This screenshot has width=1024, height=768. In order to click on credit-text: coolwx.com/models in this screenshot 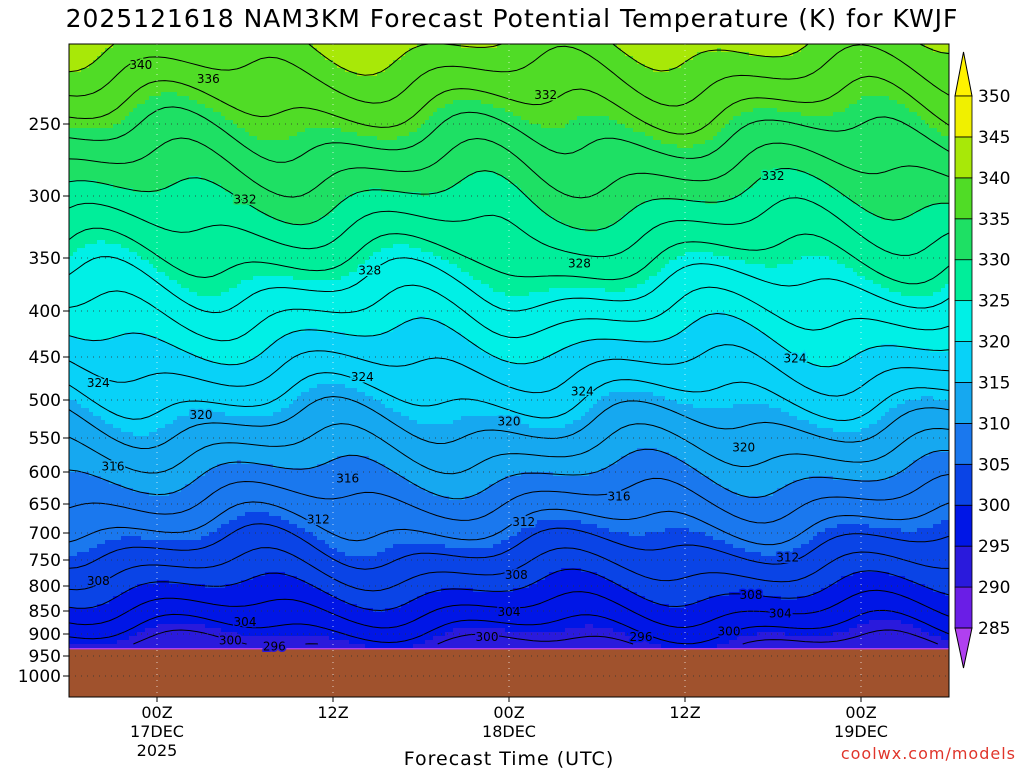, I will do `click(928, 753)`.